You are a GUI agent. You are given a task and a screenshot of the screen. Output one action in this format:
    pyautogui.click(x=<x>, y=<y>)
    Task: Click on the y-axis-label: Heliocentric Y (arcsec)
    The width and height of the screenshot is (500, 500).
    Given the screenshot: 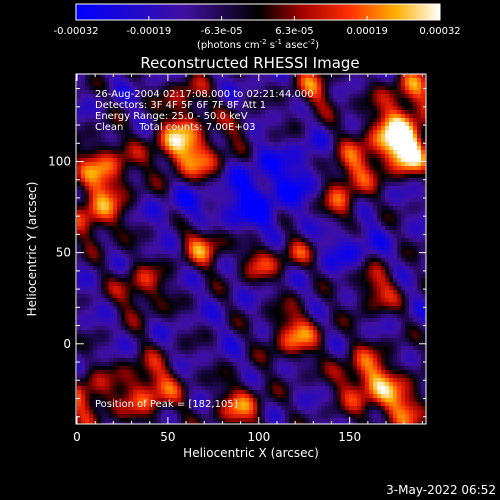 What is the action you would take?
    pyautogui.click(x=32, y=249)
    